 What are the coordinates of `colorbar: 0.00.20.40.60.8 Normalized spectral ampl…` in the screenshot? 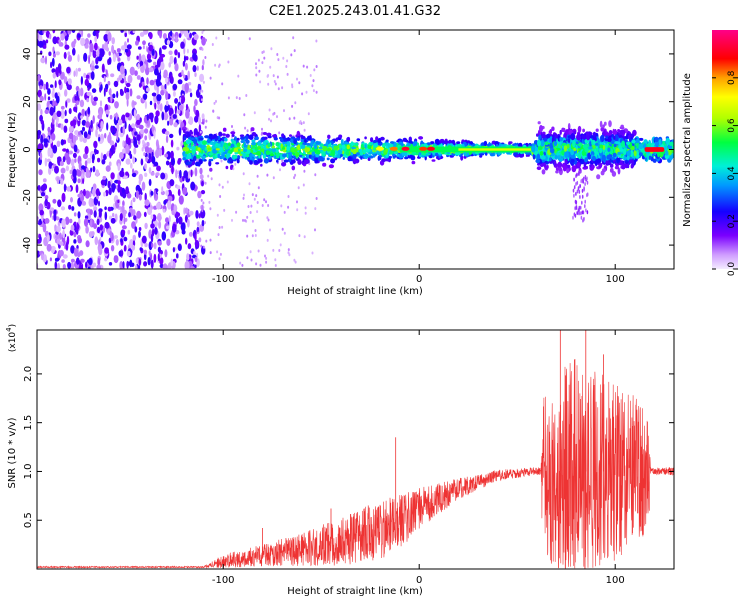 It's located at (710, 153).